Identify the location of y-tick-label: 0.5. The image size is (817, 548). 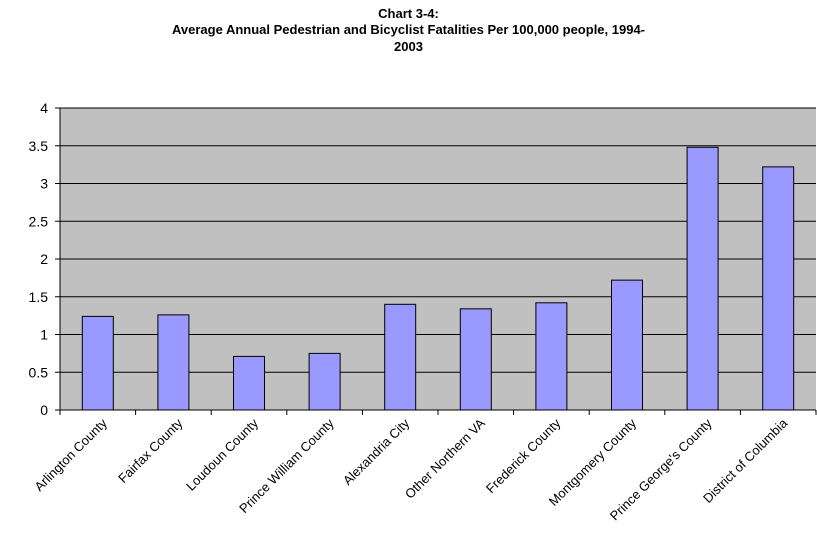
(39, 372).